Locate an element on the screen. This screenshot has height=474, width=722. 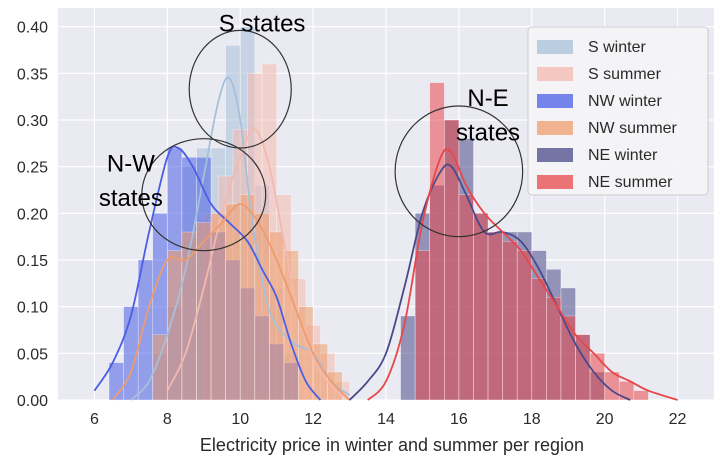
x-tick-label: 14 is located at coordinates (386, 419).